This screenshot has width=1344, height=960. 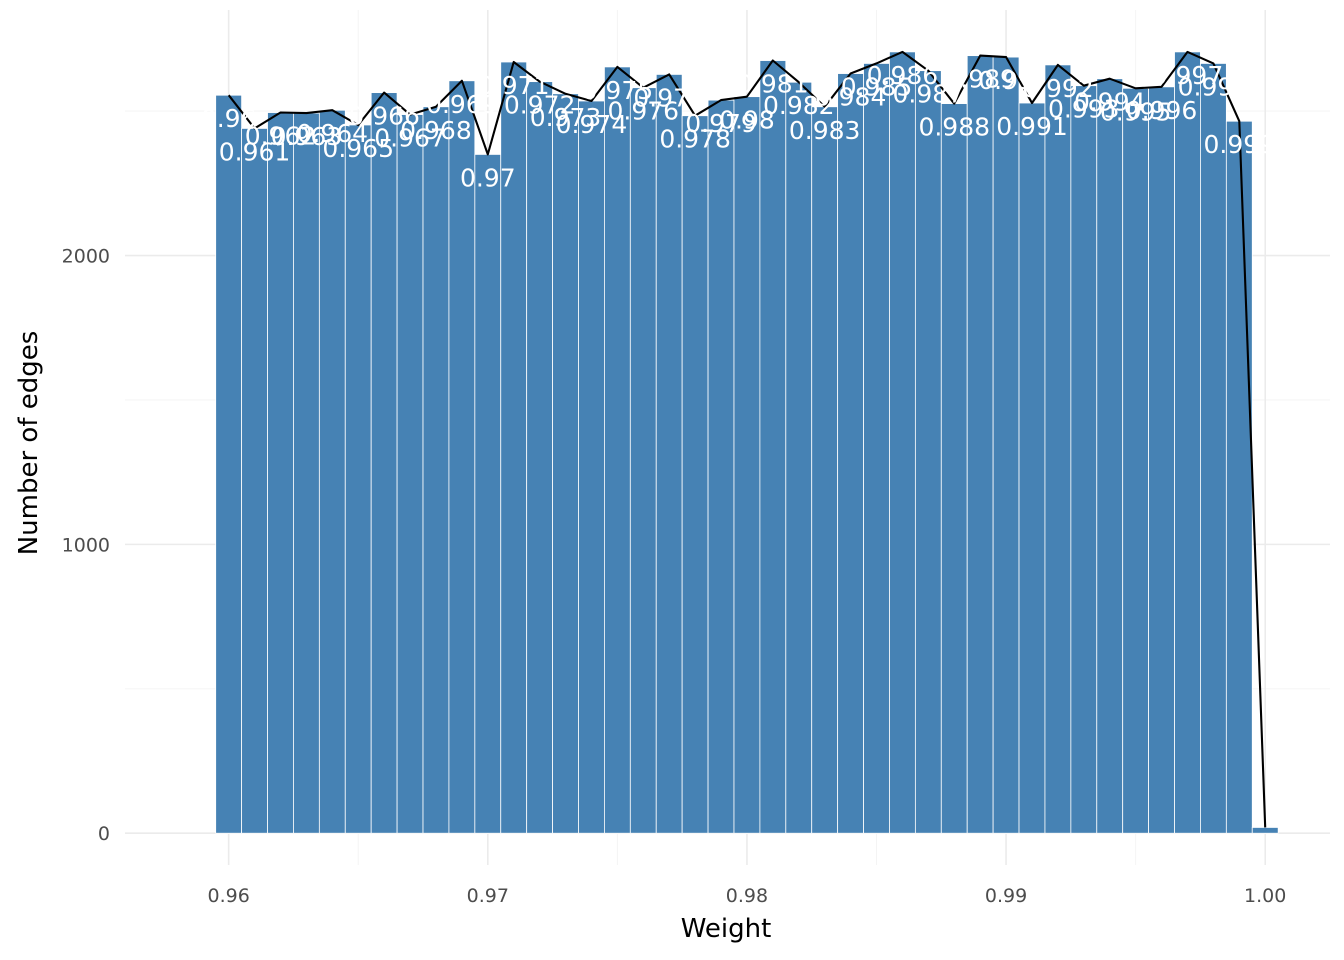 What do you see at coordinates (29, 443) in the screenshot?
I see `y-axis-title: Number of edges` at bounding box center [29, 443].